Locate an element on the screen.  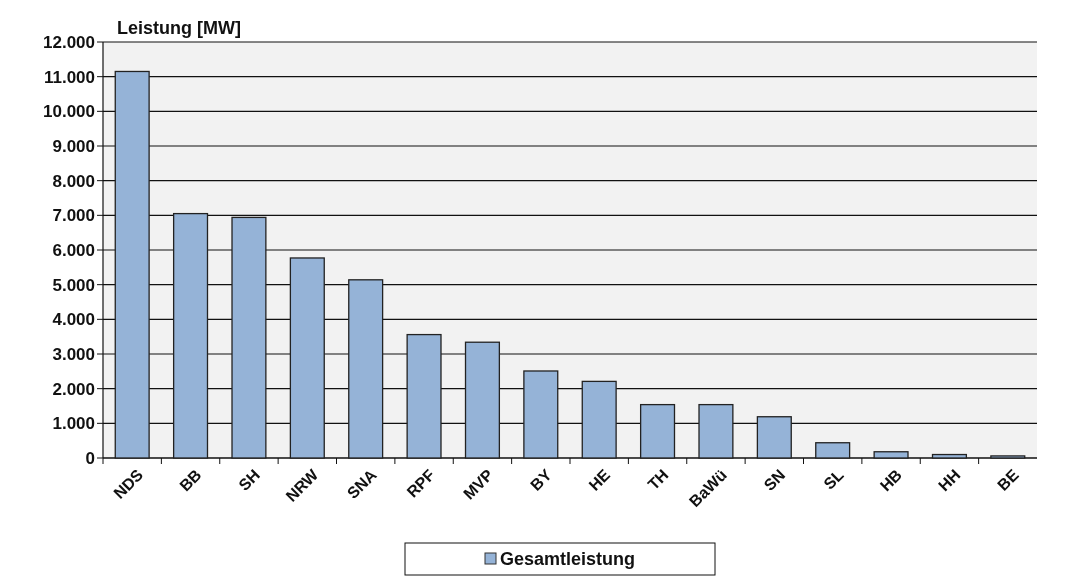
y-tick-label: 1.000 is located at coordinates (73, 424).